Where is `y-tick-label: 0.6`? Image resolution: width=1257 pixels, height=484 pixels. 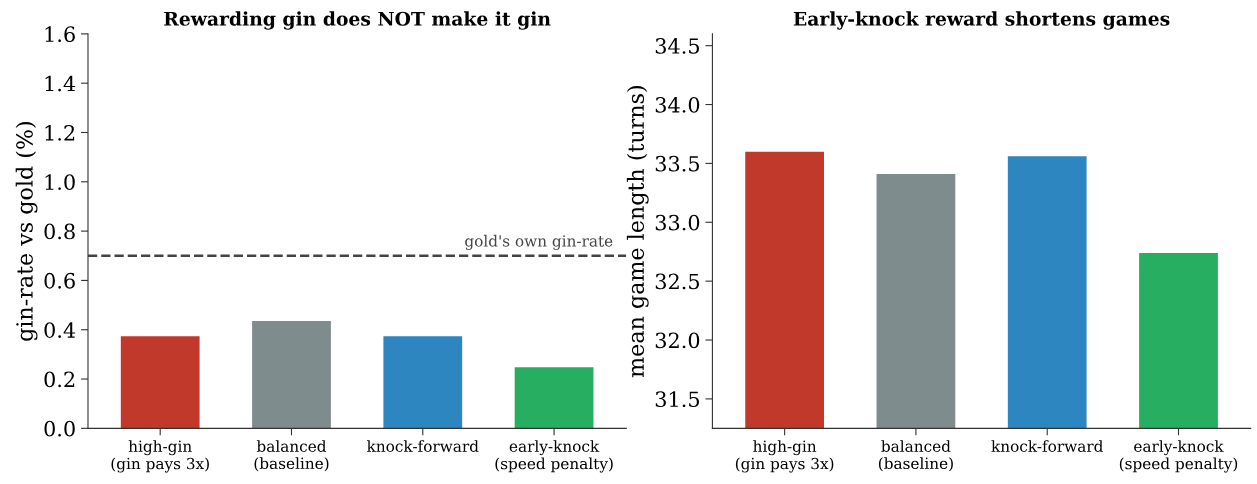
y-tick-label: 0.6 is located at coordinates (59, 280).